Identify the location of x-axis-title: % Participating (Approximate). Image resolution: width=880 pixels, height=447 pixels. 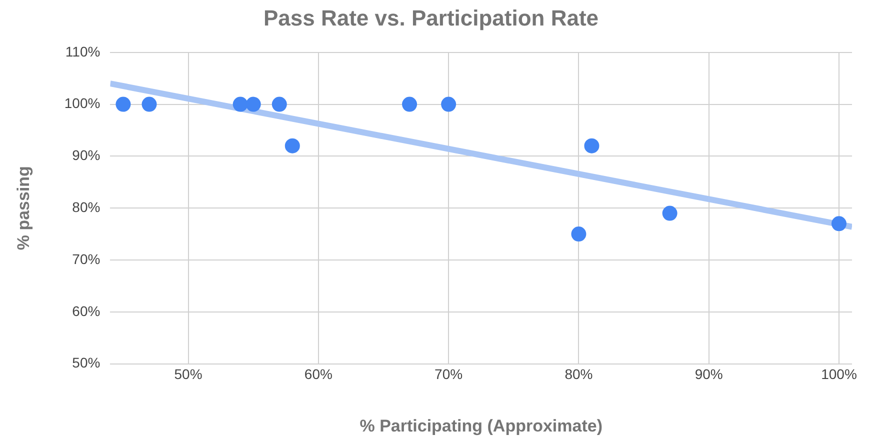
(481, 426).